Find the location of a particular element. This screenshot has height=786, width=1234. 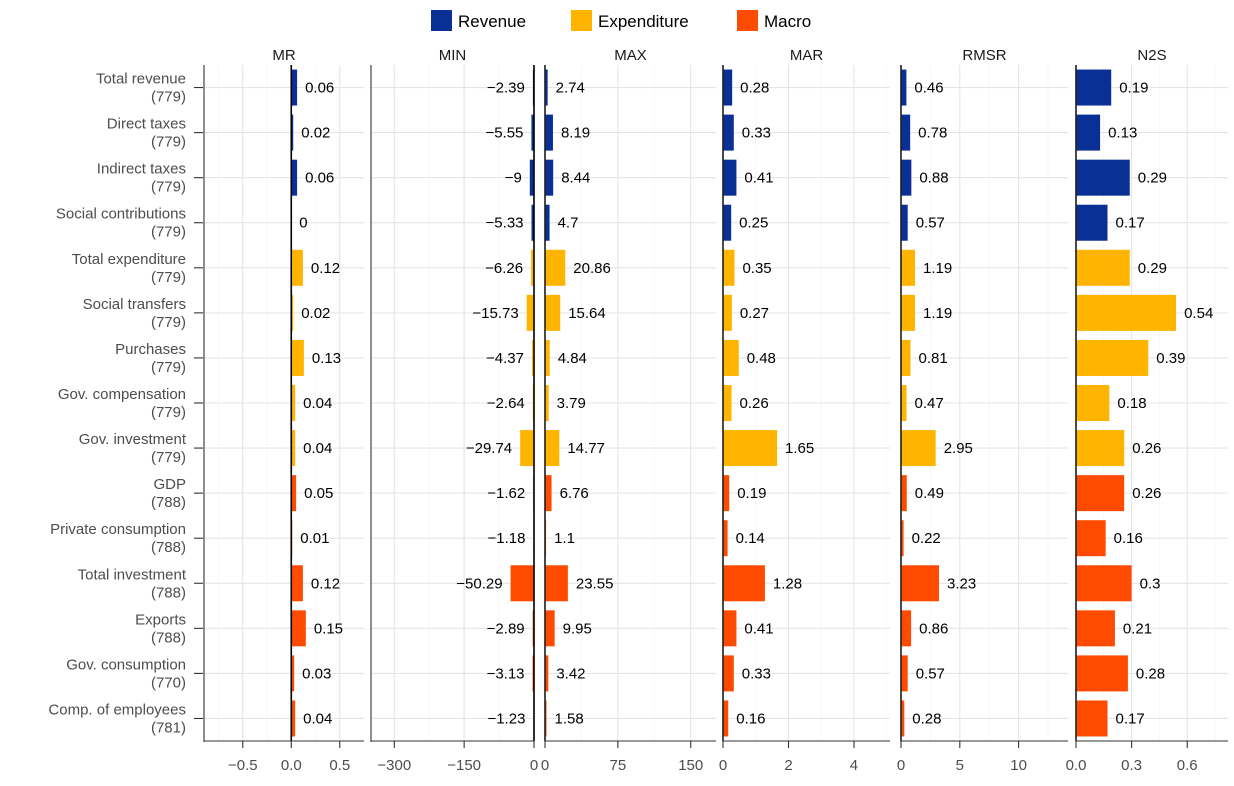

value-label-n2s-8: 0.26 is located at coordinates (1146, 448).